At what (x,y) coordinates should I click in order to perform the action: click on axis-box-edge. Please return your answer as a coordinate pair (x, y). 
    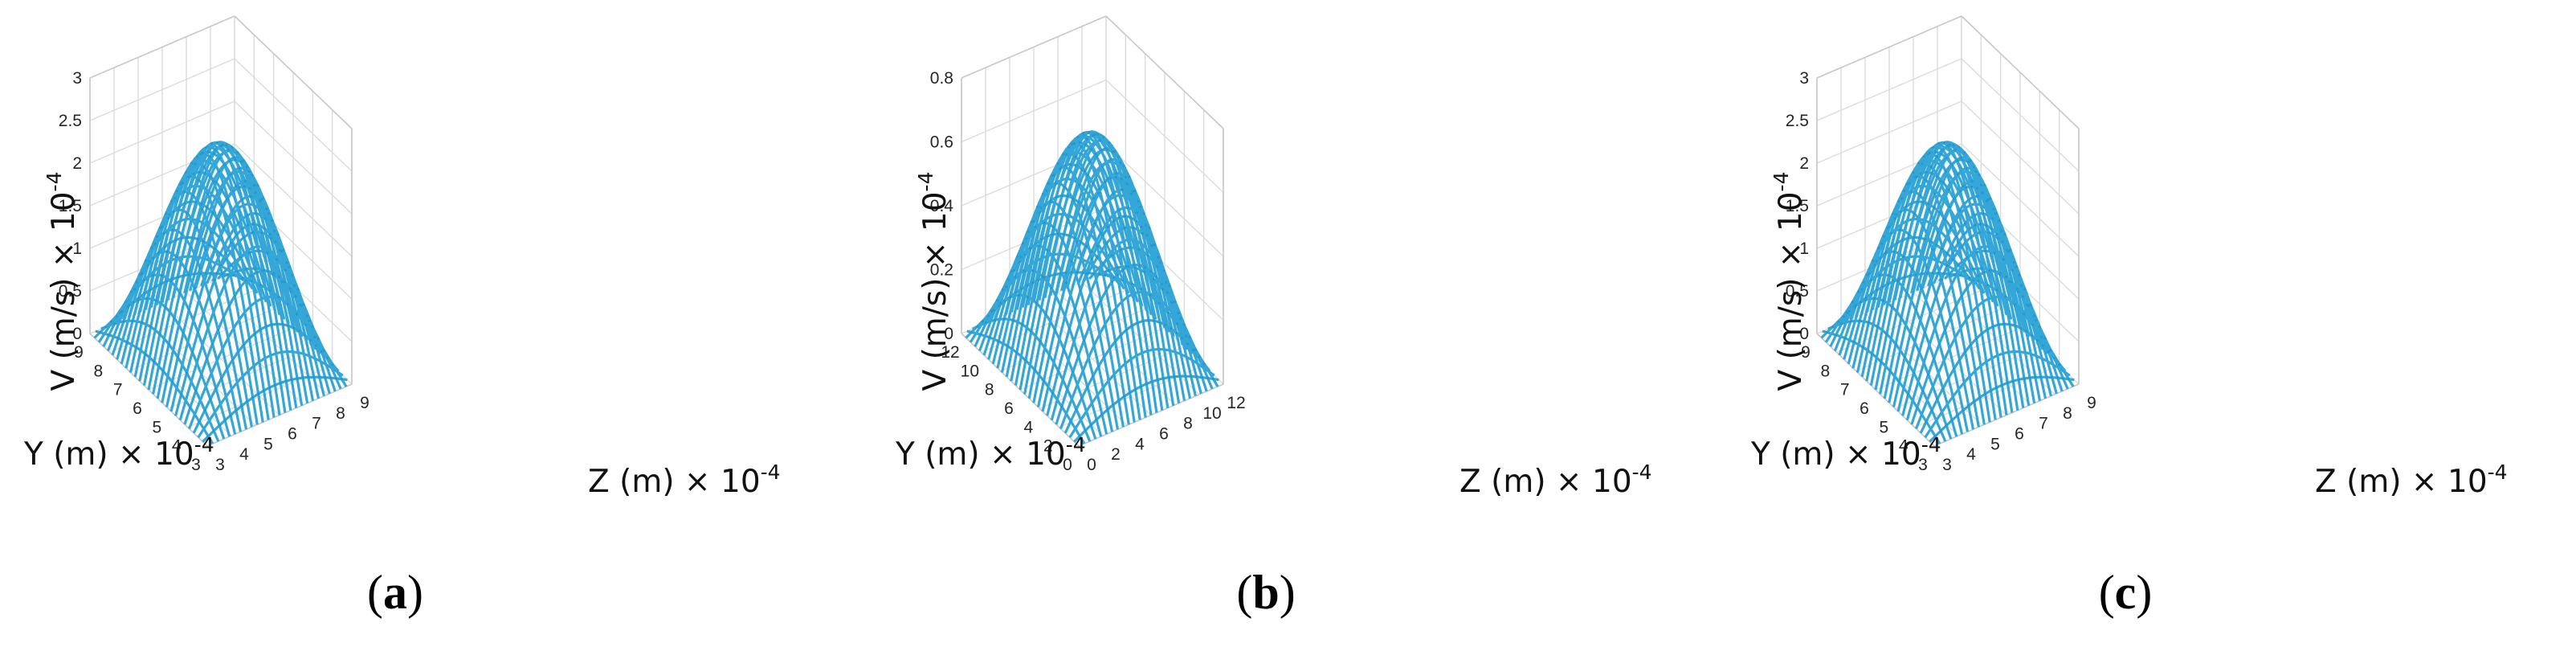
    Looking at the image, I should click on (162, 47).